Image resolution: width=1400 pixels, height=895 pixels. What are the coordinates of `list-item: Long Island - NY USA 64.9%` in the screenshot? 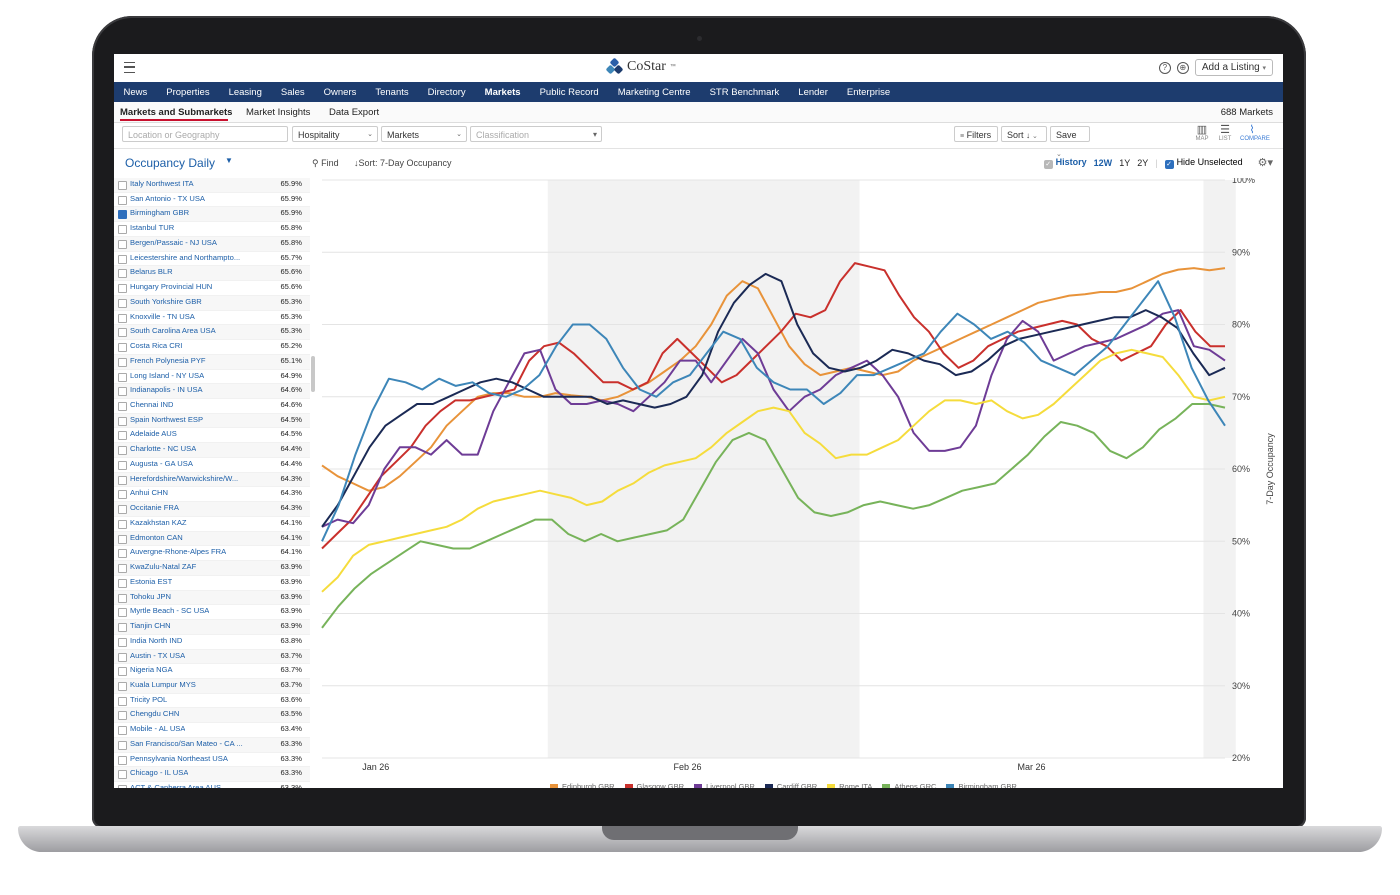 It's located at (212, 377).